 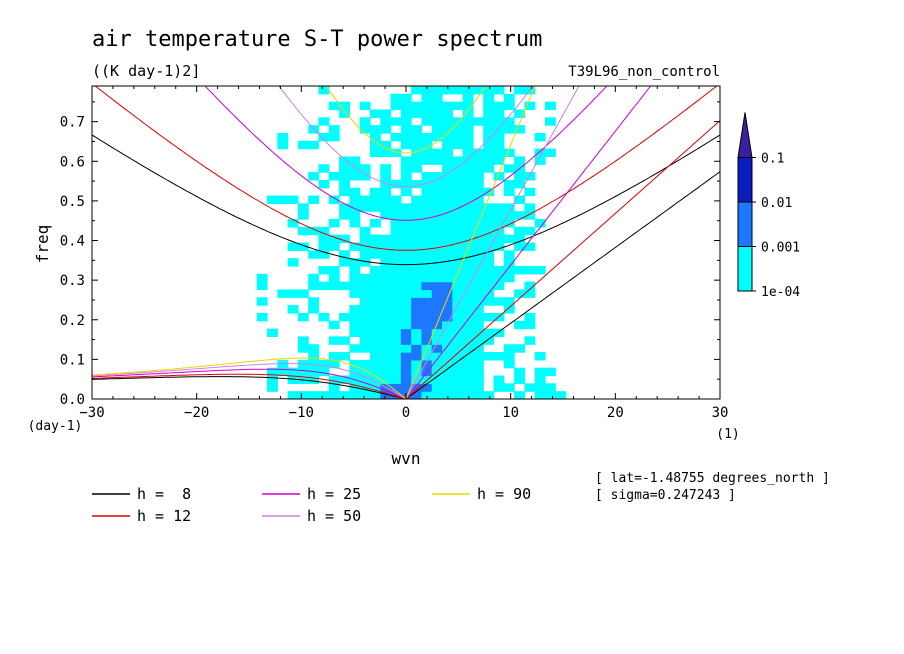 What do you see at coordinates (745, 135) in the screenshot?
I see `colorbar-arrow` at bounding box center [745, 135].